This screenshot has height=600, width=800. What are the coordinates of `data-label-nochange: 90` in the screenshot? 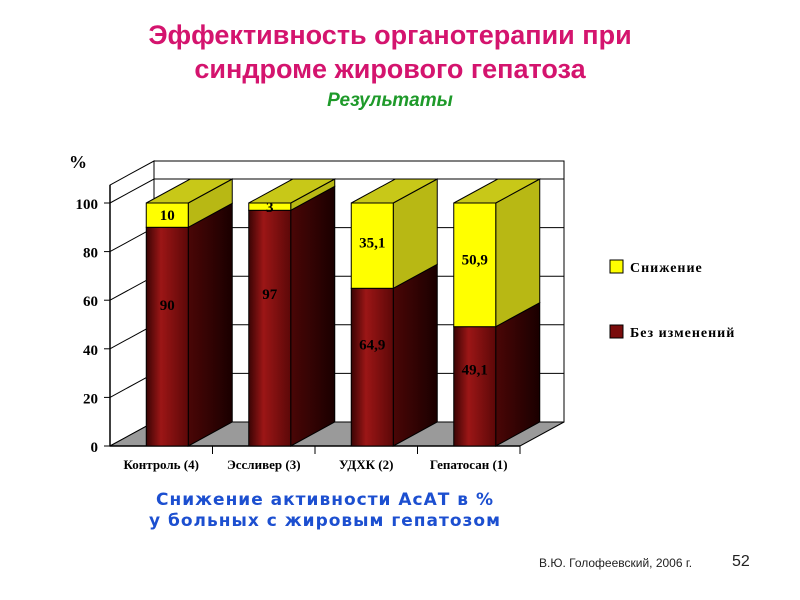 It's located at (167, 306).